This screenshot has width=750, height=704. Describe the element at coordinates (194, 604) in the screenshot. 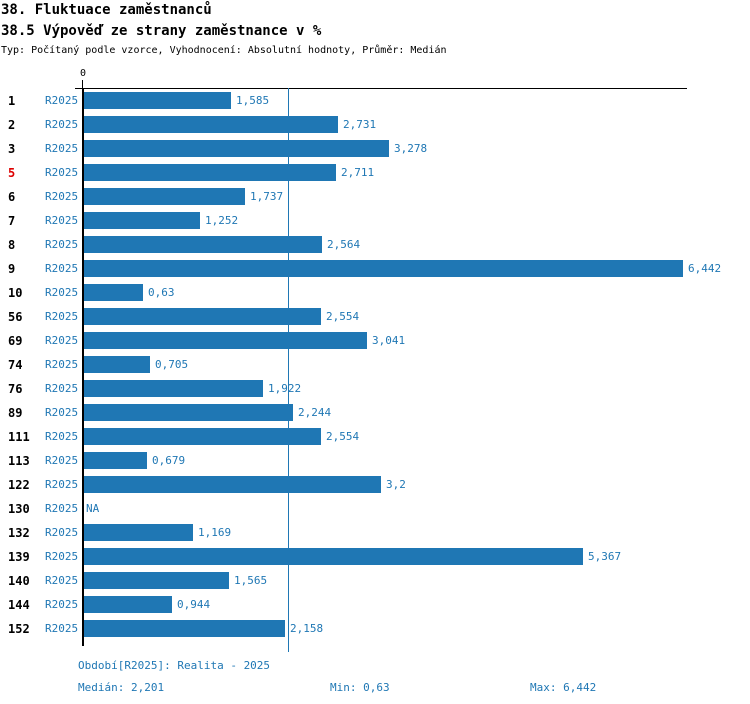

I see `bar-value-label: 0,944` at that location.